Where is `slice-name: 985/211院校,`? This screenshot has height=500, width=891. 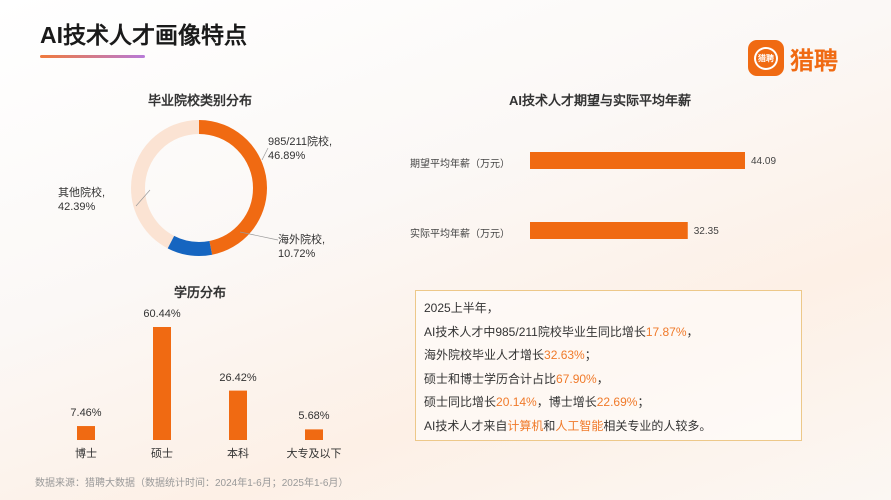
slice-name: 985/211院校, is located at coordinates (300, 142).